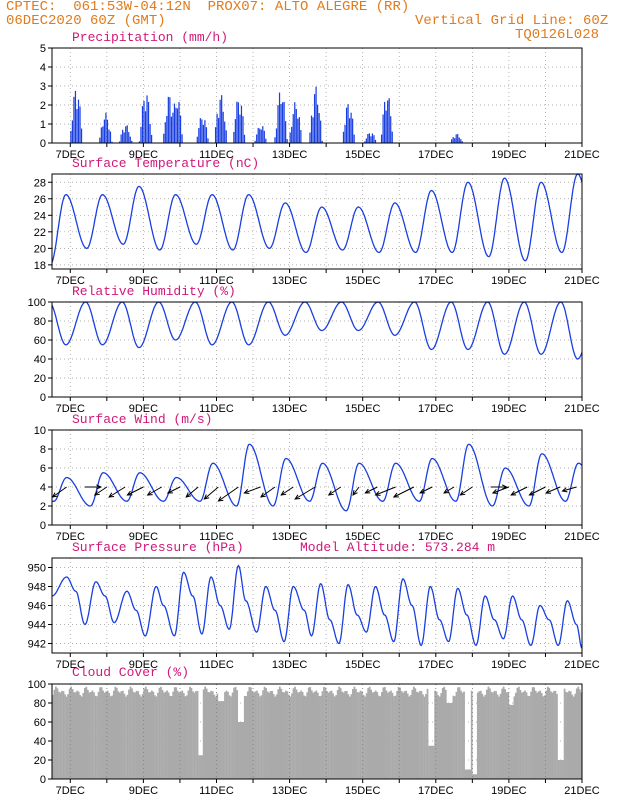 This screenshot has height=800, width=618. Describe the element at coordinates (158, 547) in the screenshot. I see `pressure-title: Surface Pressure (hPa)` at that location.